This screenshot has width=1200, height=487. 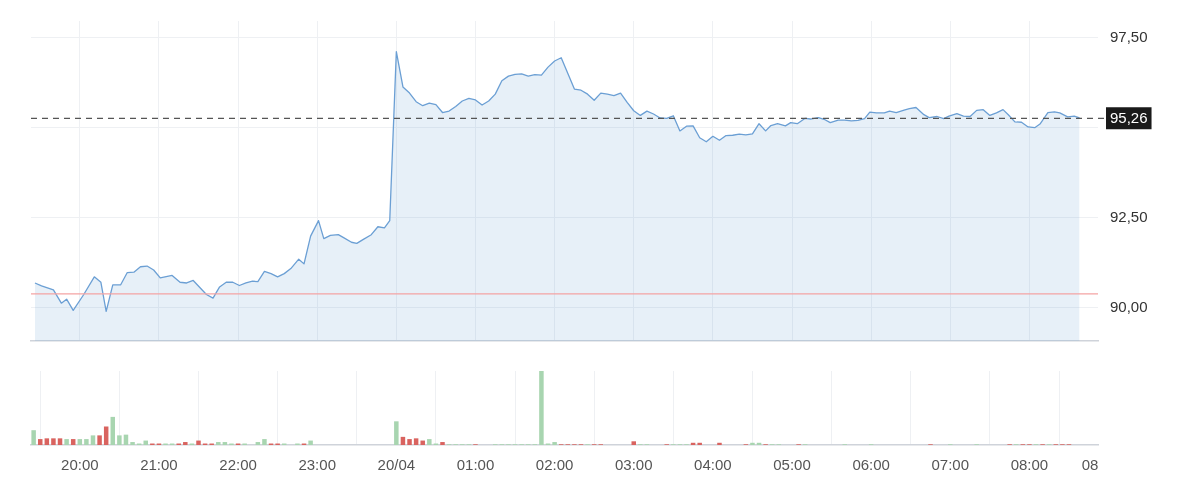 What do you see at coordinates (159, 465) in the screenshot?
I see `x-tick-label: 21:00` at bounding box center [159, 465].